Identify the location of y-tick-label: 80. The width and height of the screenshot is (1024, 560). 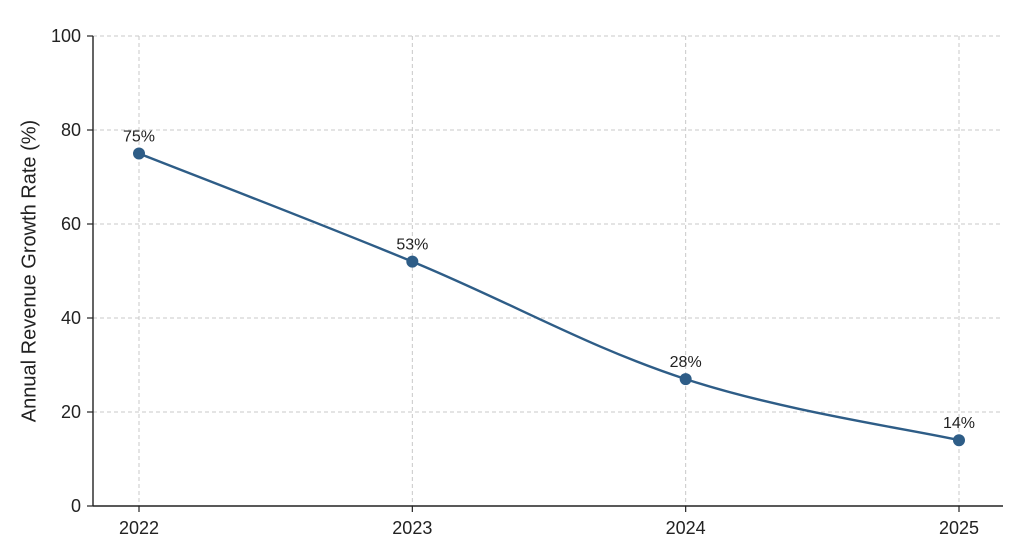
(71, 130).